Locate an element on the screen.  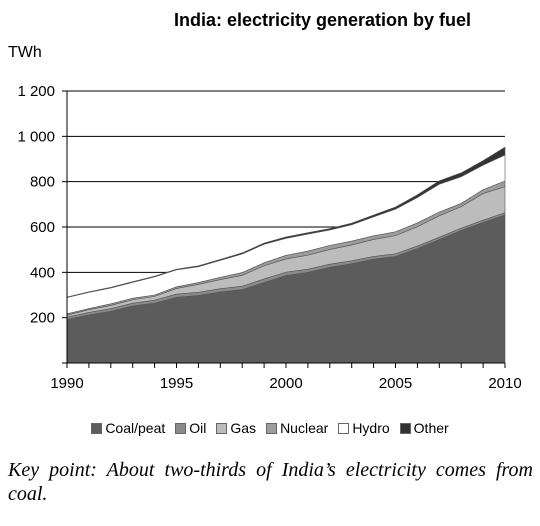
legend-item: Other is located at coordinates (424, 428).